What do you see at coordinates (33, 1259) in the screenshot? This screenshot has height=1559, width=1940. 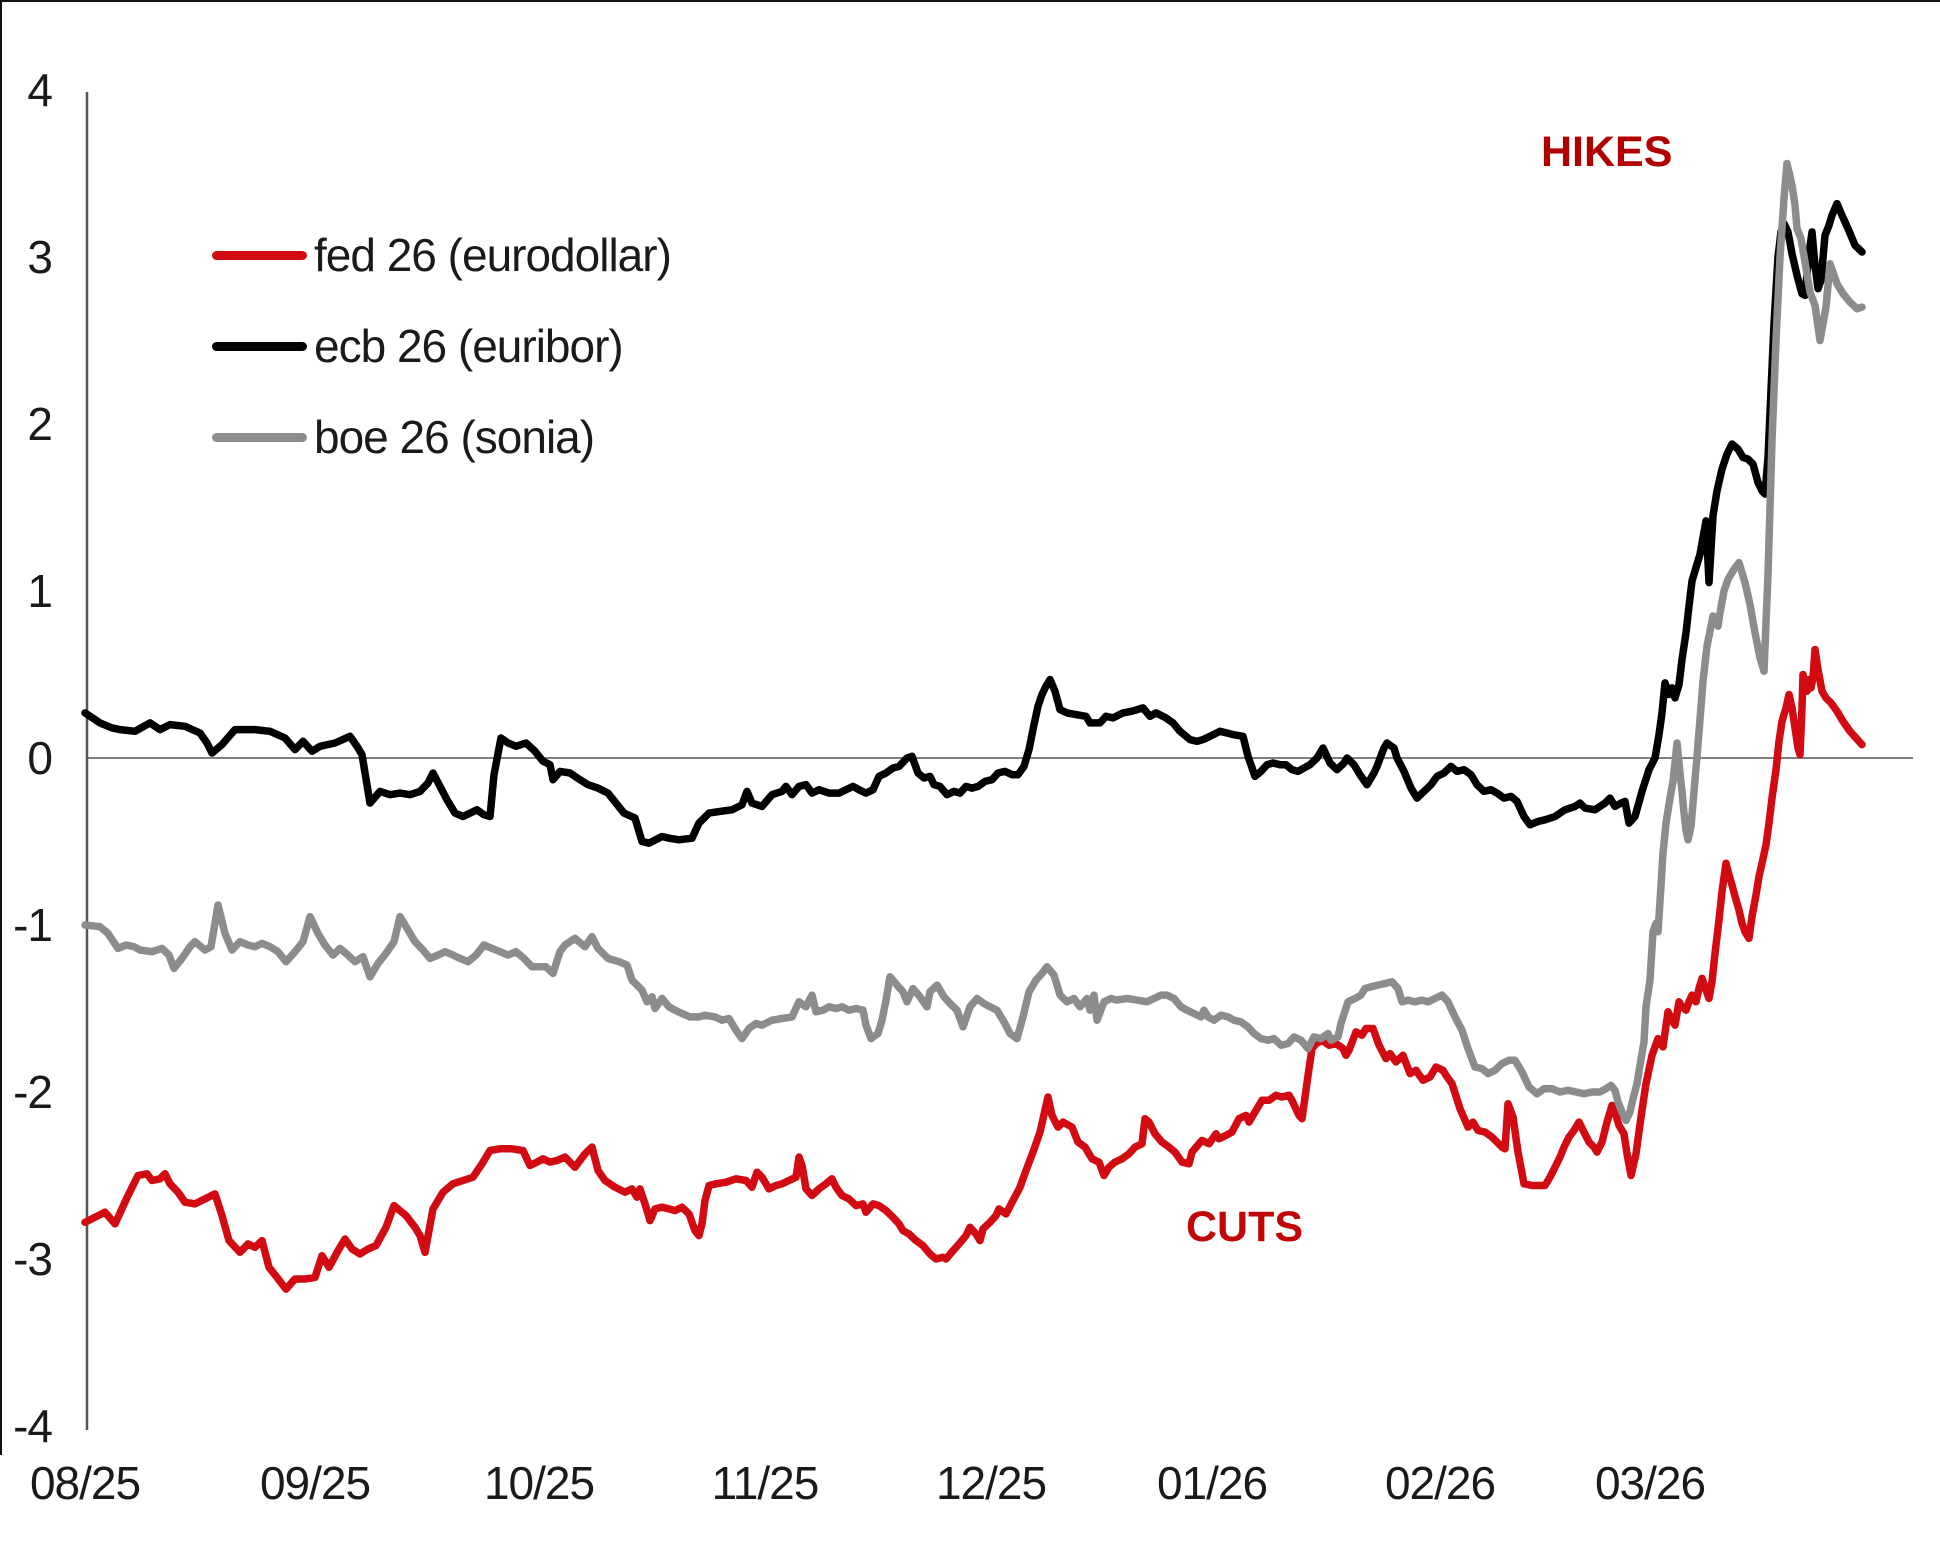 I see `y-tick-label: -3` at bounding box center [33, 1259].